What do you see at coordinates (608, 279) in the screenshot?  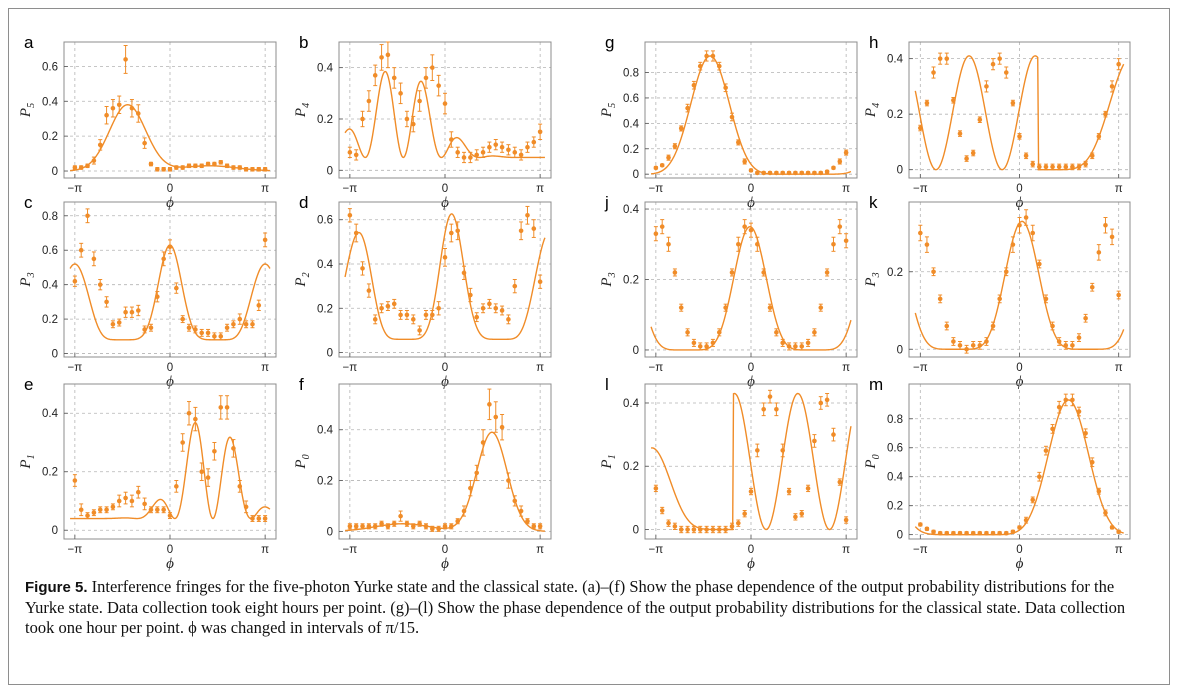 I see `y-axis-label: P3` at bounding box center [608, 279].